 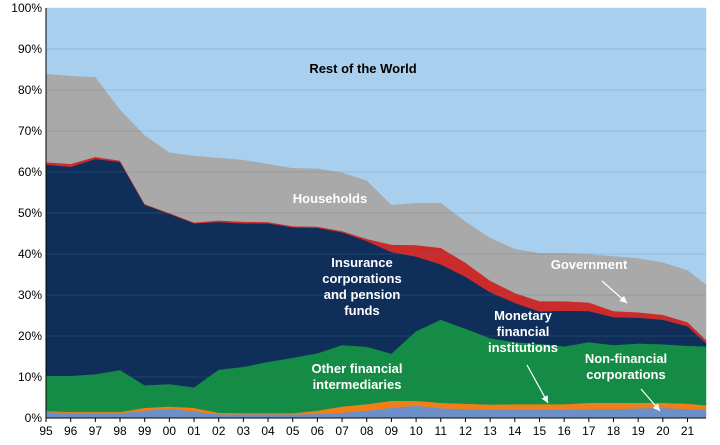 What do you see at coordinates (361, 278) in the screenshot?
I see `label-insurance-pension-line: corporations` at bounding box center [361, 278].